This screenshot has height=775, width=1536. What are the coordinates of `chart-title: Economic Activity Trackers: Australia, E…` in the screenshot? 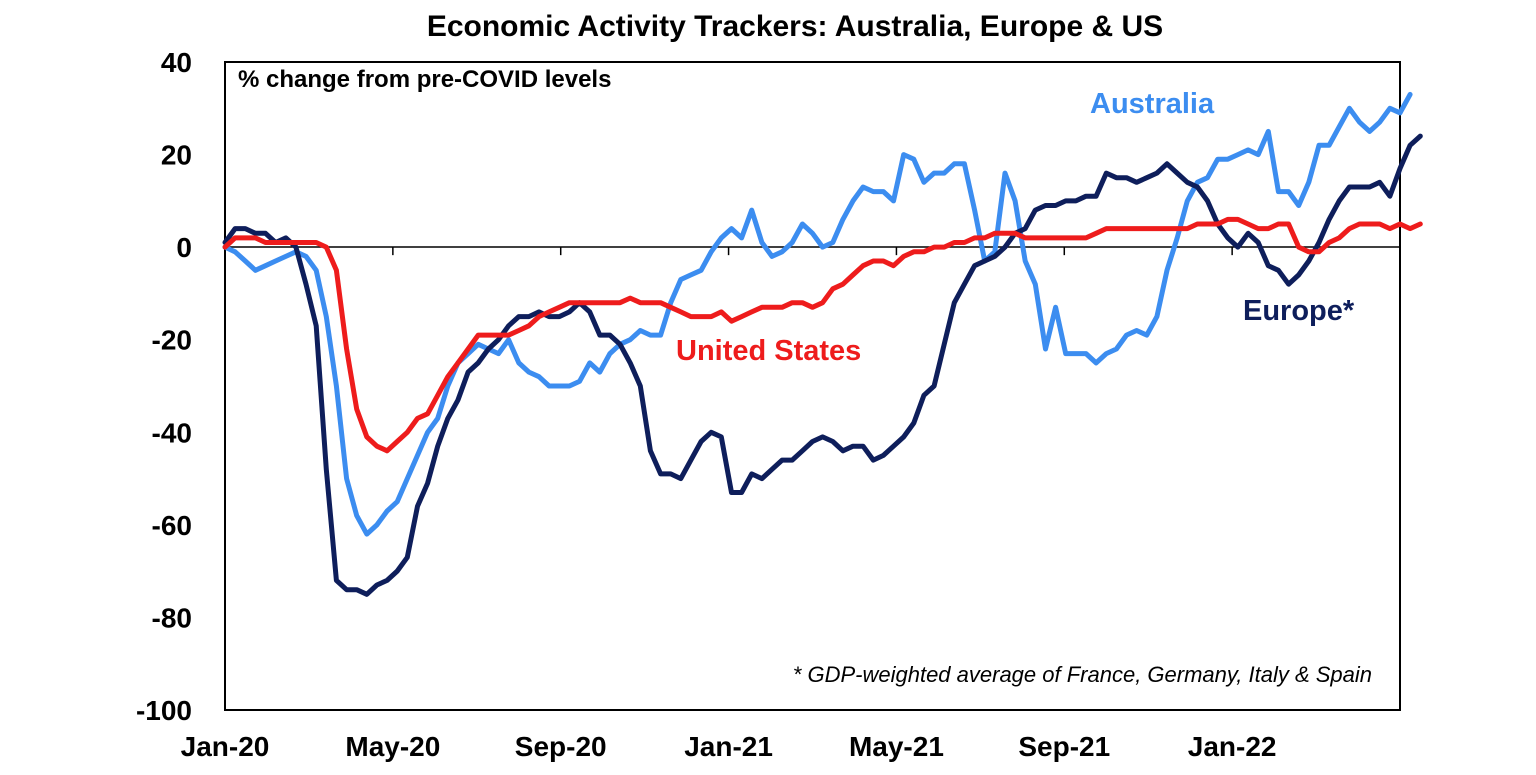 It's located at (795, 26).